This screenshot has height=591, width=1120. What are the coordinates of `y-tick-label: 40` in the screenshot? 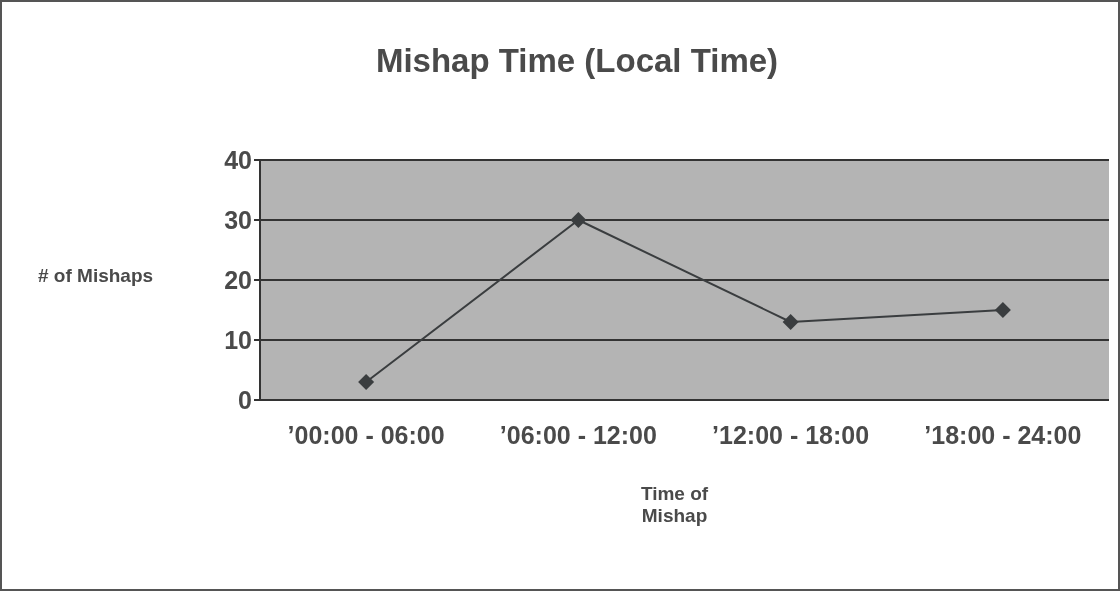 It's located at (238, 159).